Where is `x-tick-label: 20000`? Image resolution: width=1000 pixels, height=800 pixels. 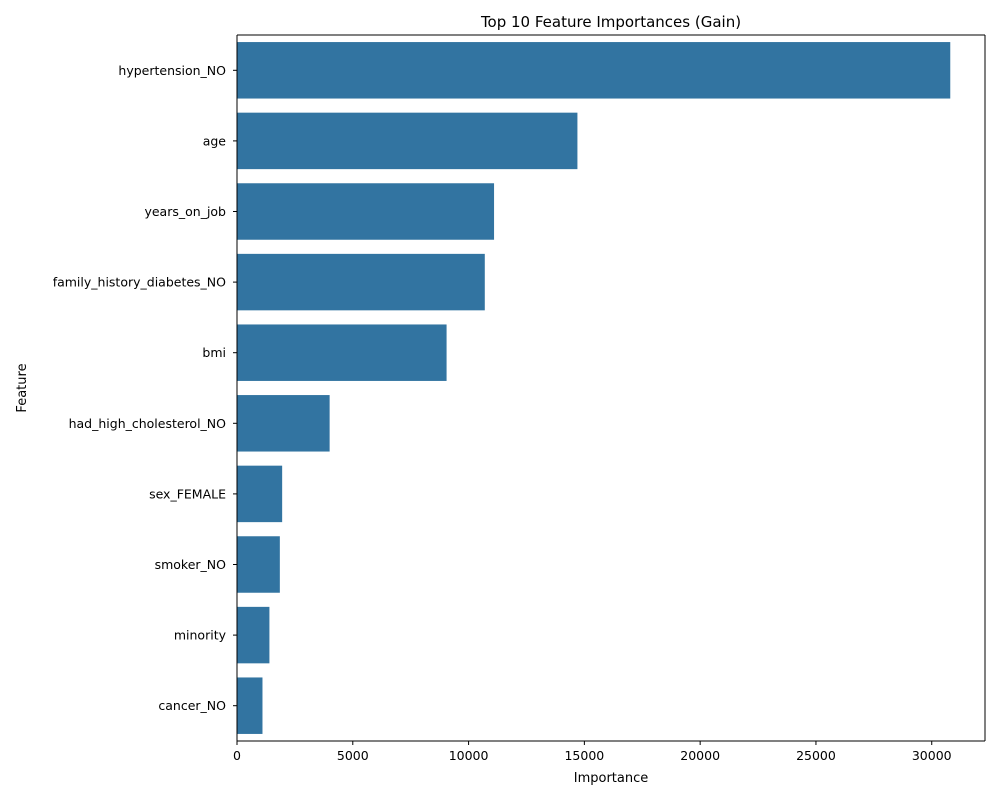 x-tick-label: 20000 is located at coordinates (700, 755).